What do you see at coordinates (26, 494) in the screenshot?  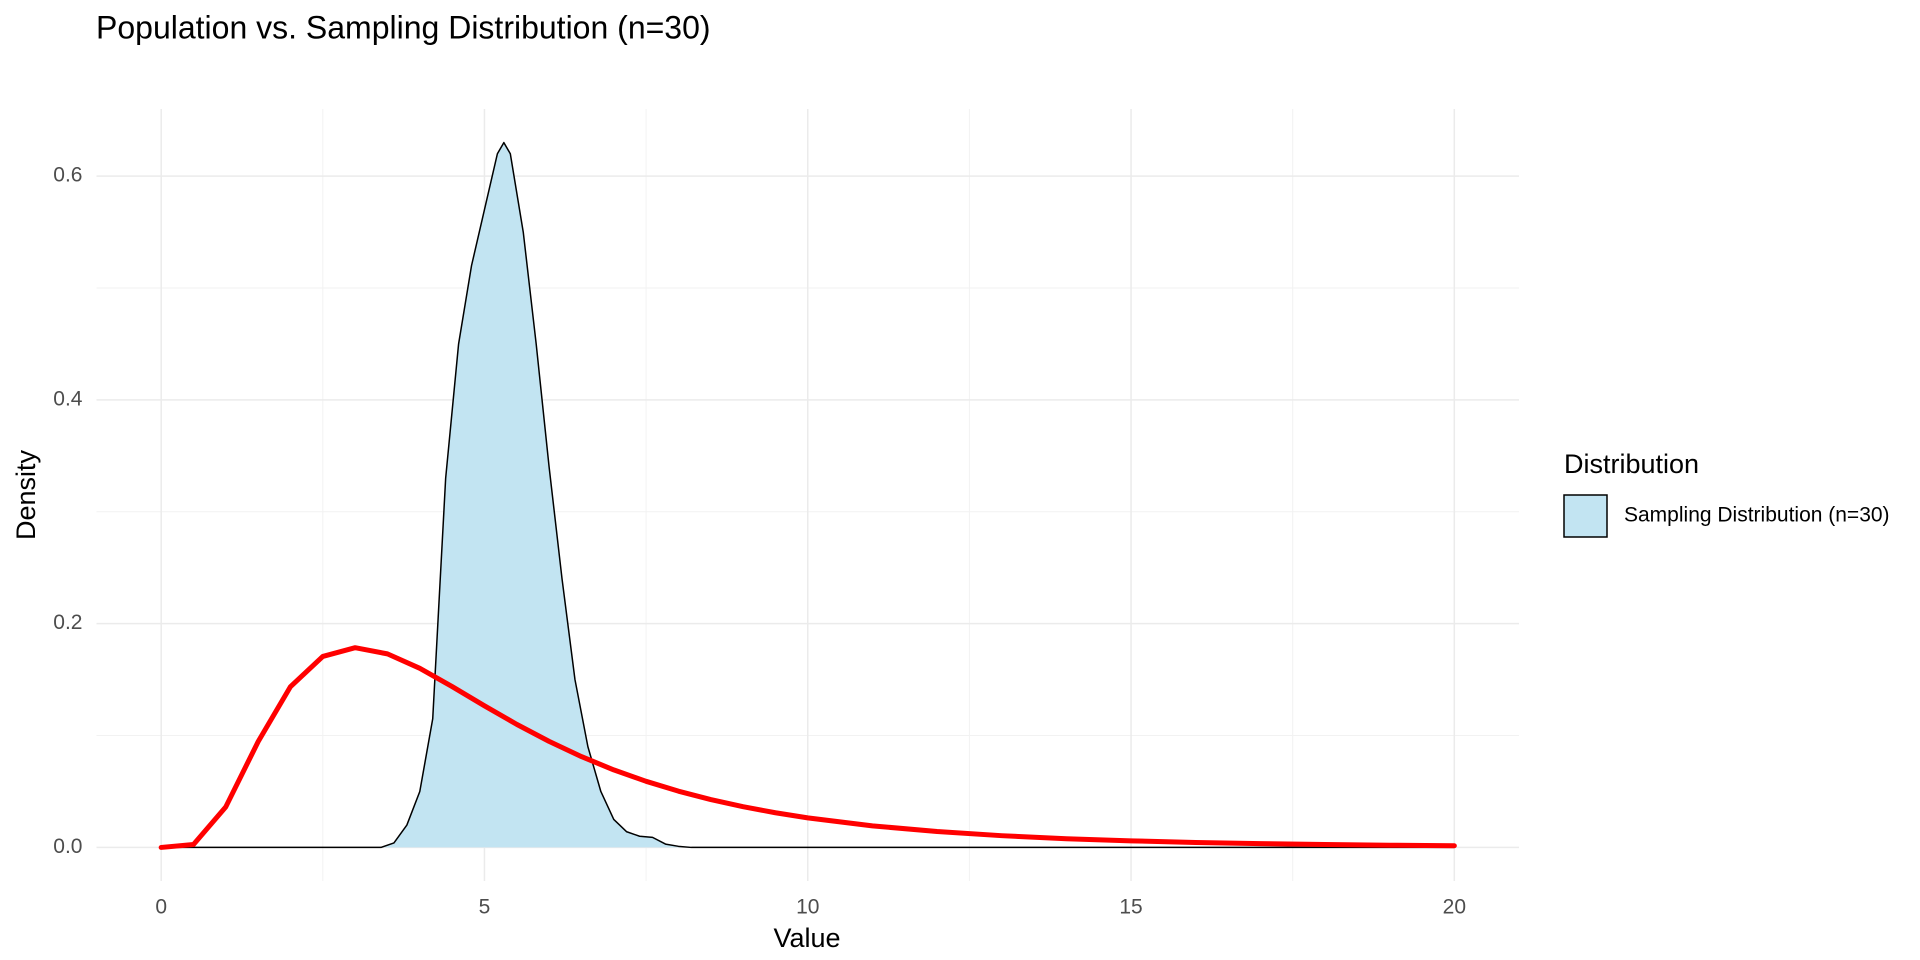 I see `y-axis-title: Density` at bounding box center [26, 494].